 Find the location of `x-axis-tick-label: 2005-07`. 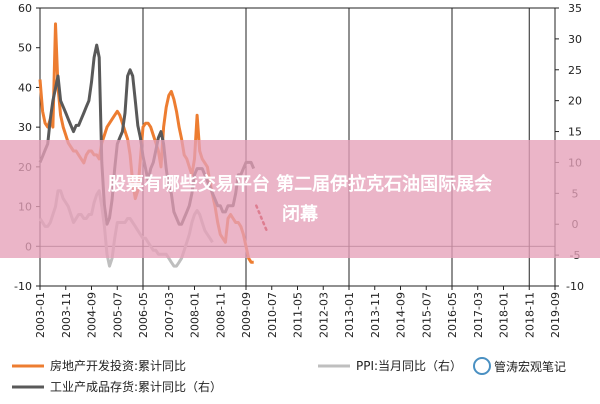

x-axis-tick-label: 2005-07 is located at coordinates (117, 315).